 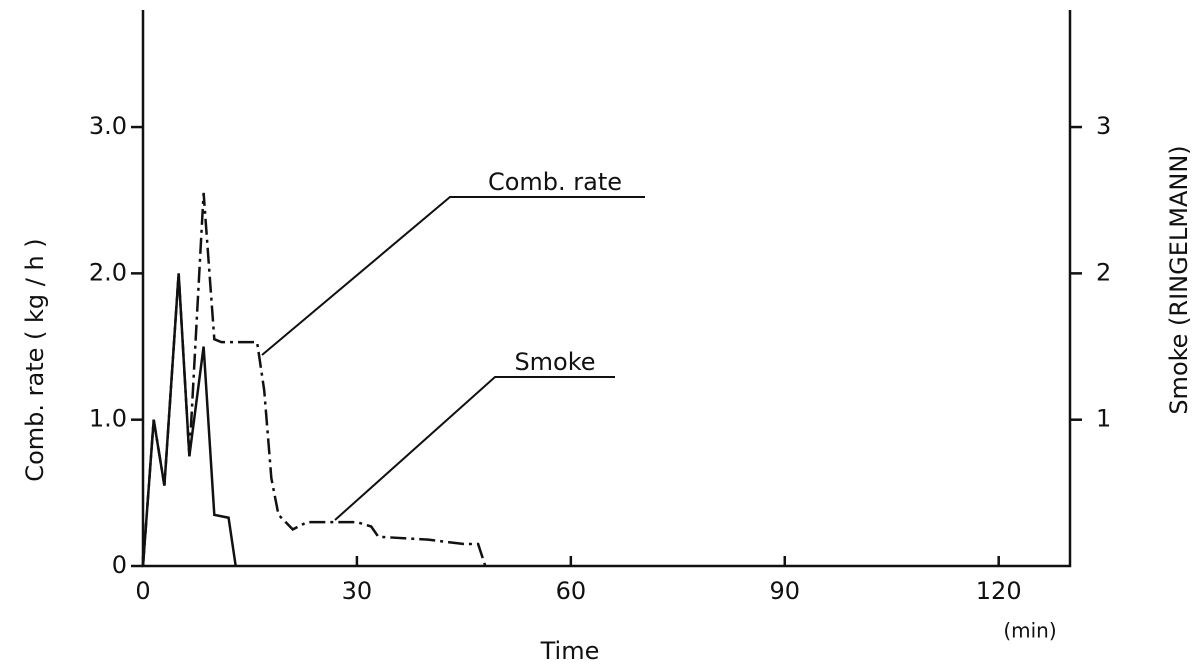 What do you see at coordinates (142, 591) in the screenshot?
I see `x-tick-label: 0` at bounding box center [142, 591].